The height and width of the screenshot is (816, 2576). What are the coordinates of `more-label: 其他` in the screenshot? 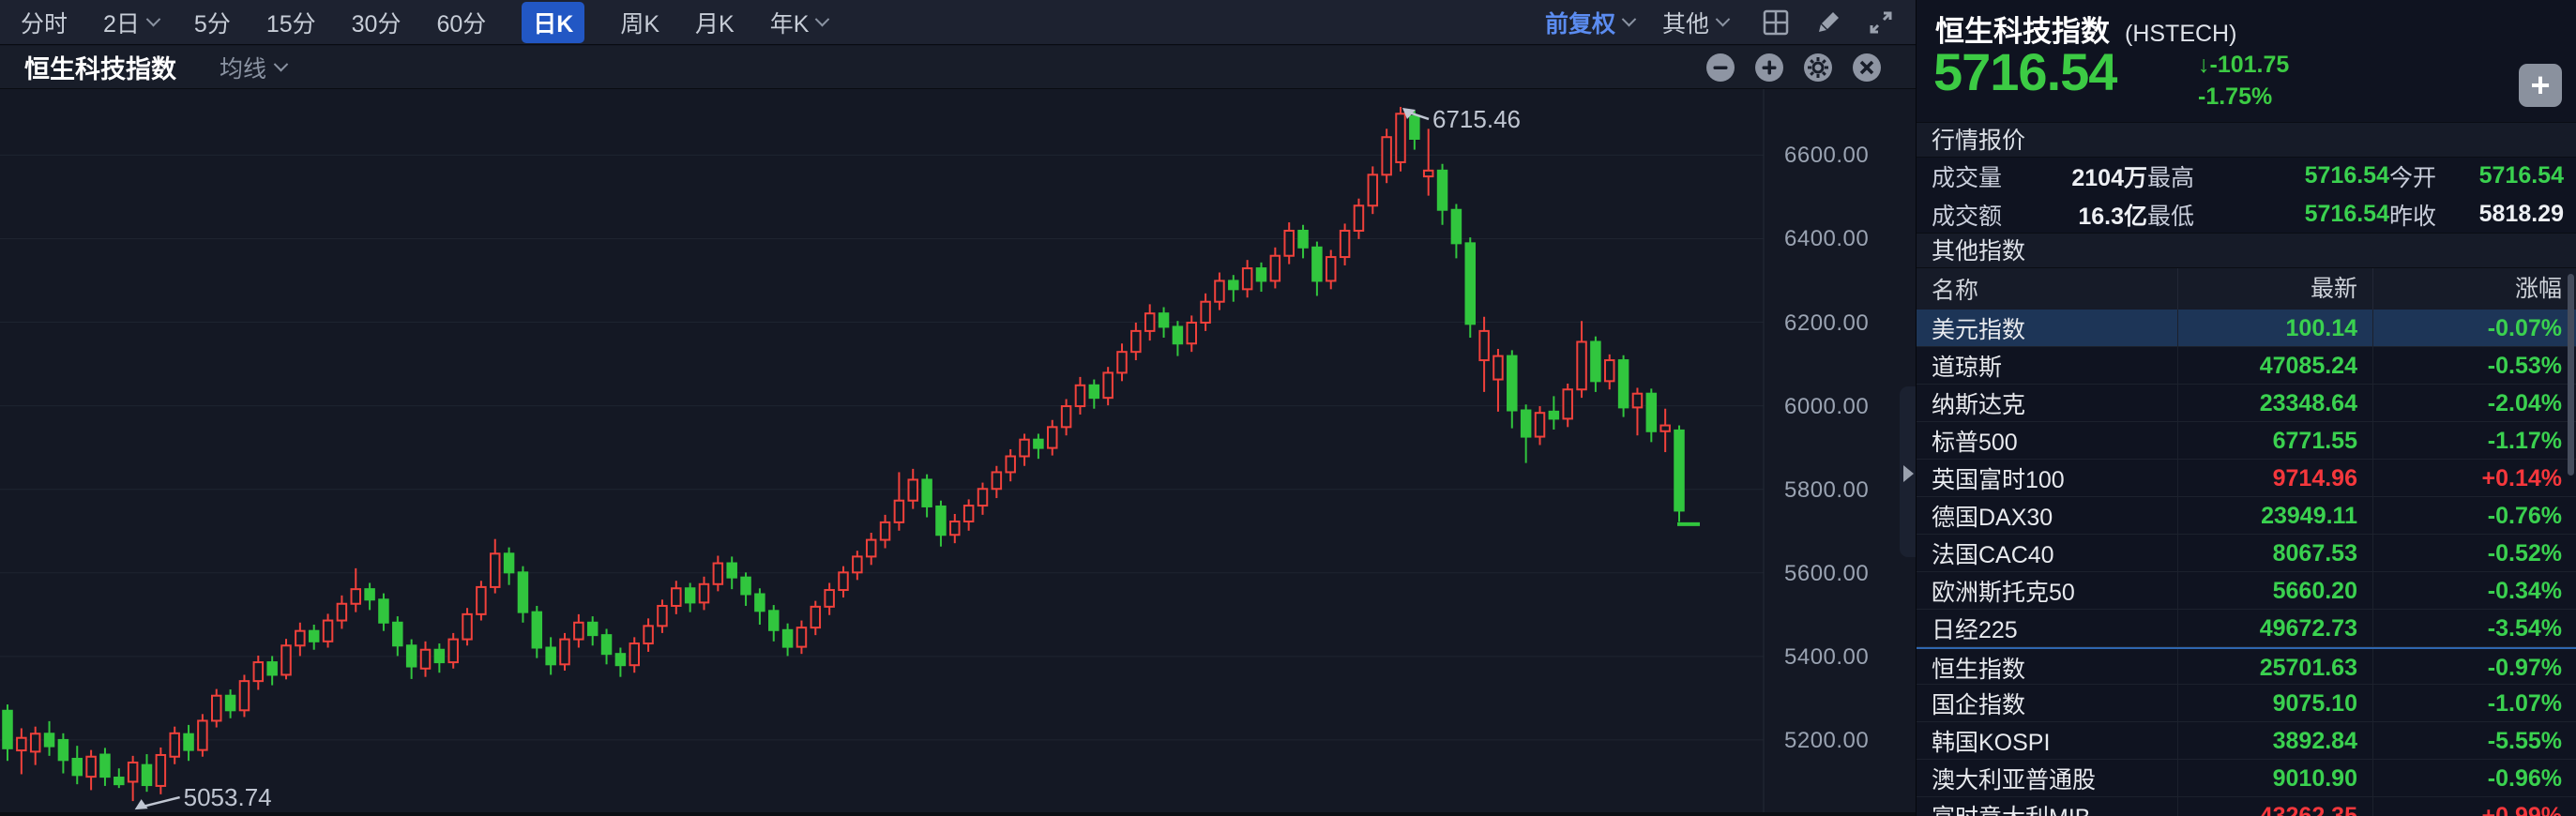 It's located at (1685, 24).